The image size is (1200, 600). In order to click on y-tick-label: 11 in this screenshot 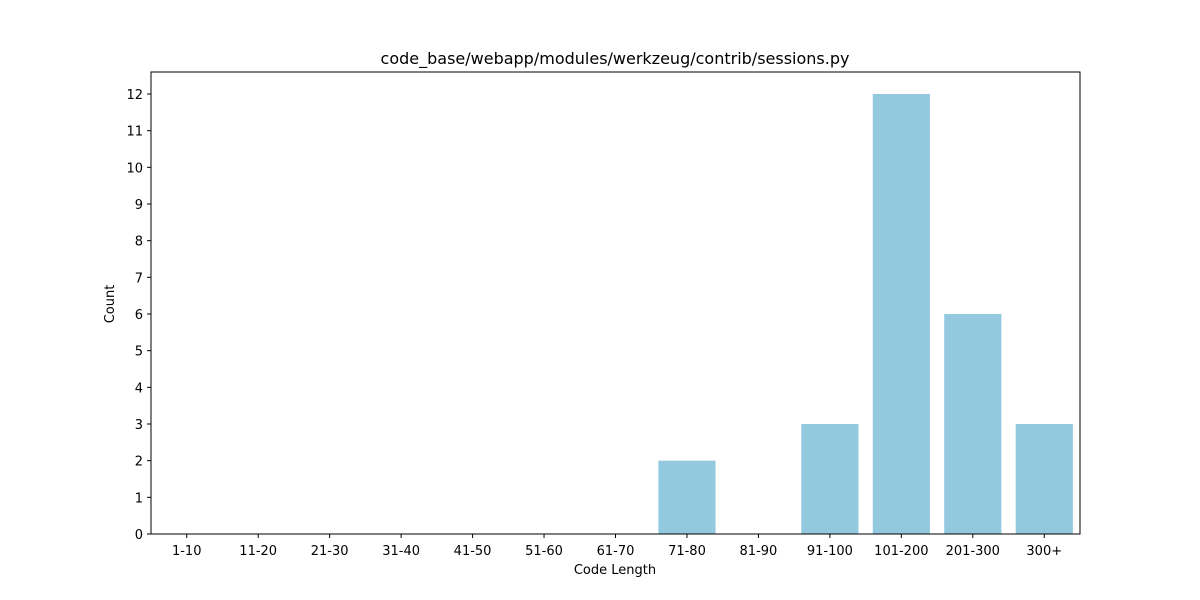, I will do `click(134, 132)`.